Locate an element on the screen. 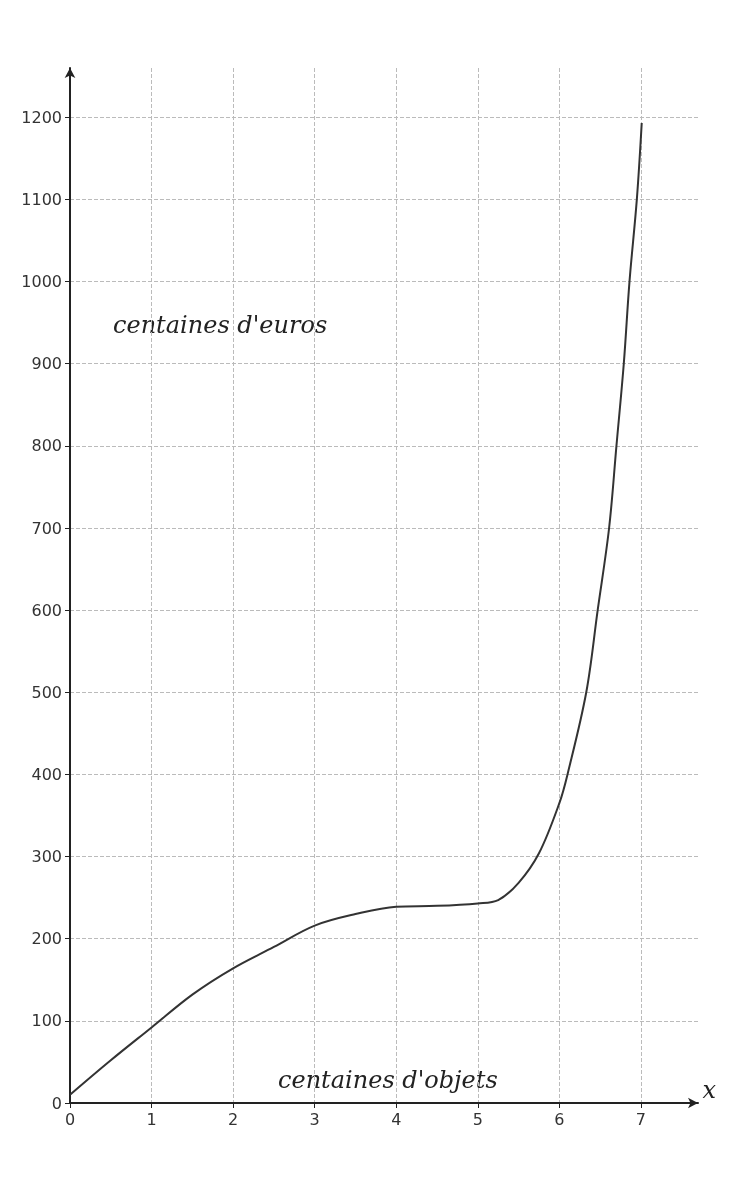  y-tick-label: 500 is located at coordinates (46, 692).